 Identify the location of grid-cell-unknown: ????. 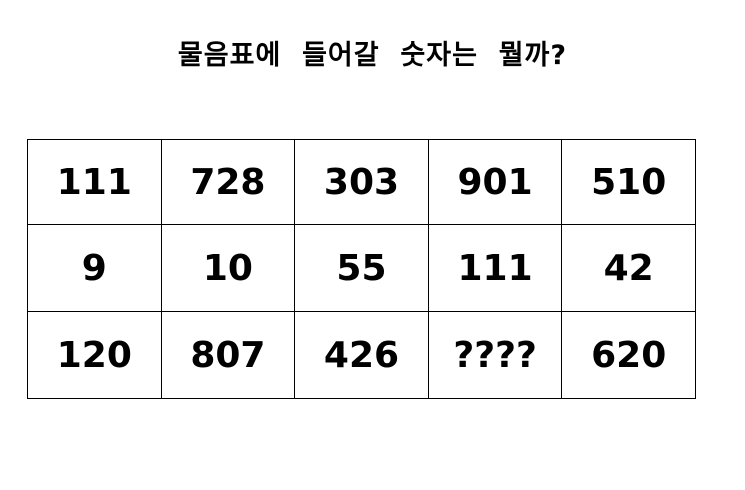
(495, 355).